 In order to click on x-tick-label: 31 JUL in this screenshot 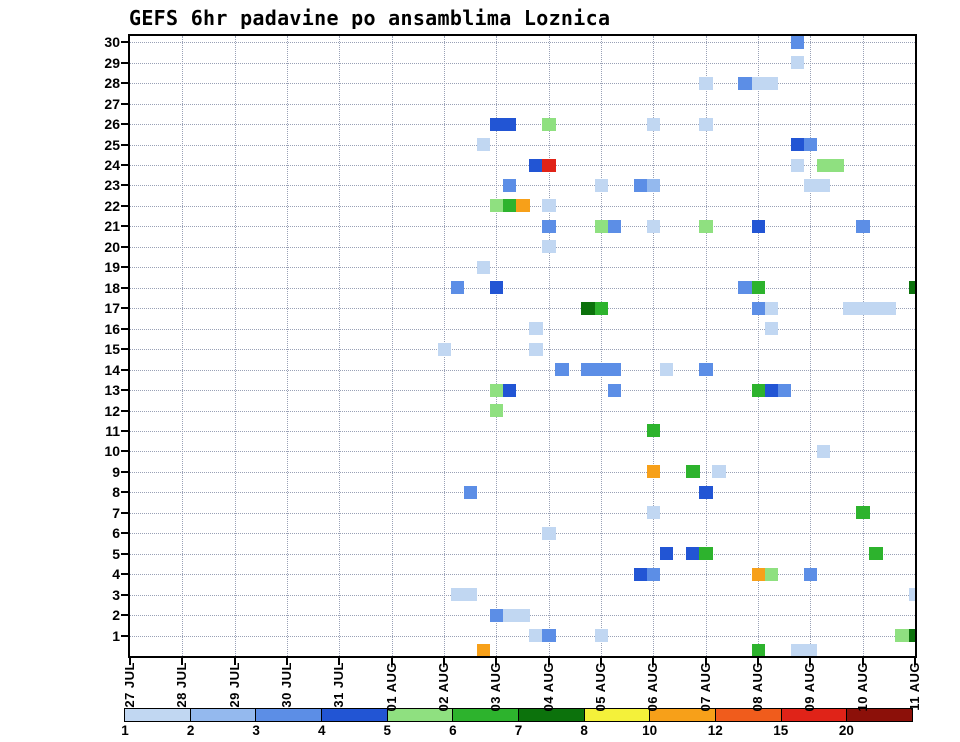, I will do `click(339, 685)`.